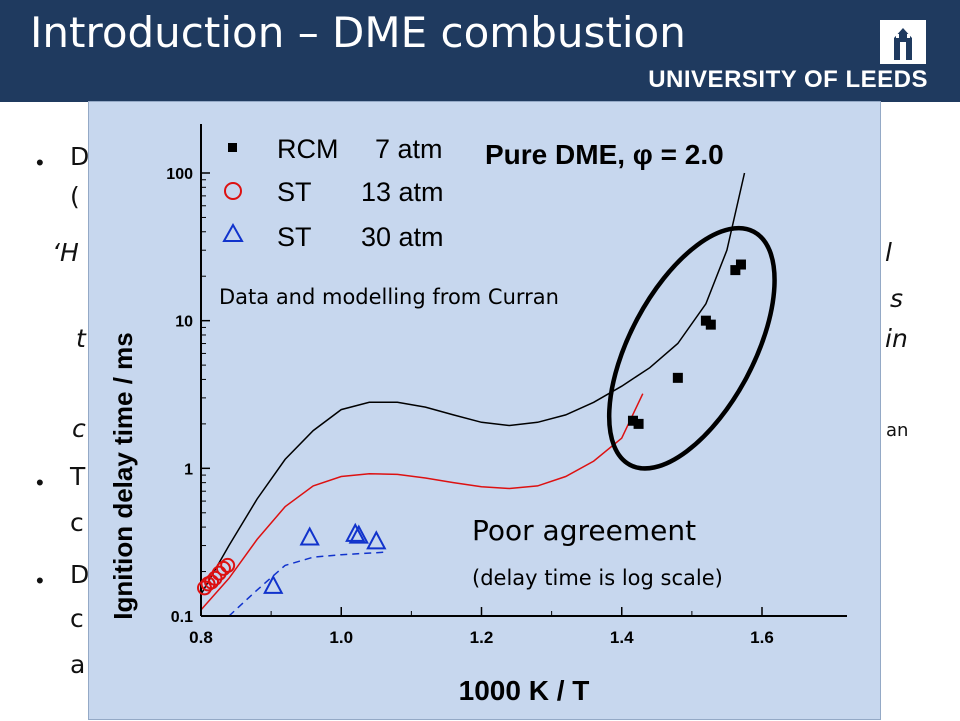 This screenshot has height=721, width=960. What do you see at coordinates (78, 476) in the screenshot?
I see `bg-text-fragment: T` at bounding box center [78, 476].